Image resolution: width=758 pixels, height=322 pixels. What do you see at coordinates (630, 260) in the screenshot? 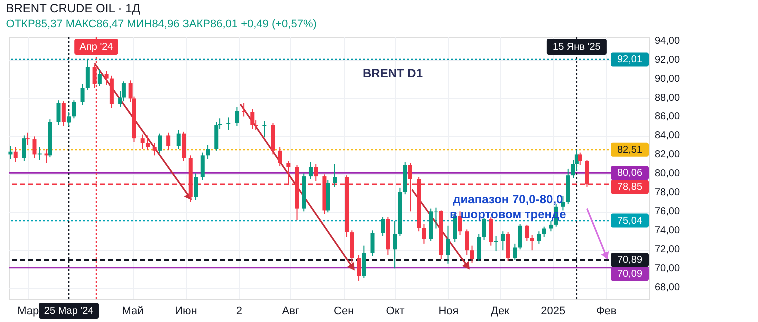
I see `ref-line-label: 70,89` at bounding box center [630, 260].